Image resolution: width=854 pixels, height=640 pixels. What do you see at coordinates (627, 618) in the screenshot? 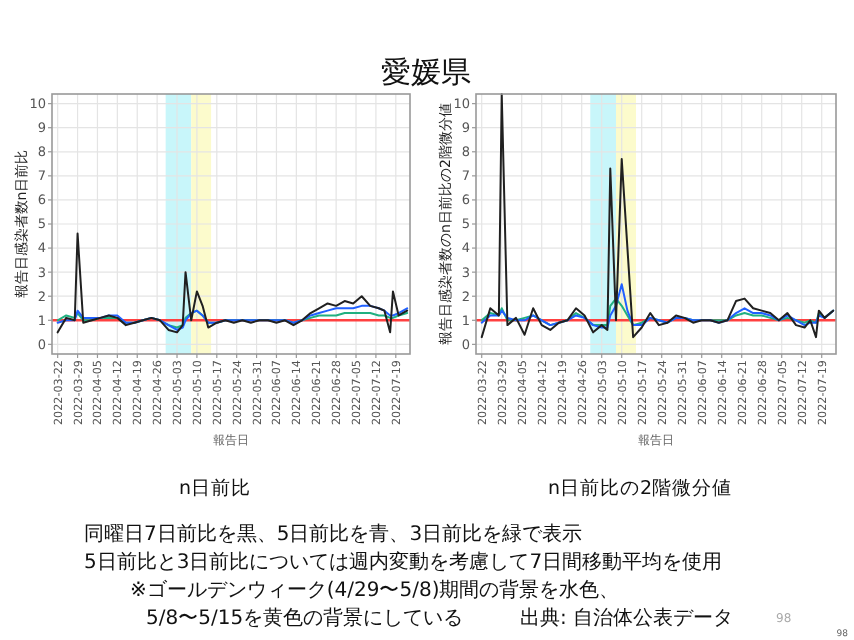
I see `source-note: 出典: 自治体公表データ` at bounding box center [627, 618].